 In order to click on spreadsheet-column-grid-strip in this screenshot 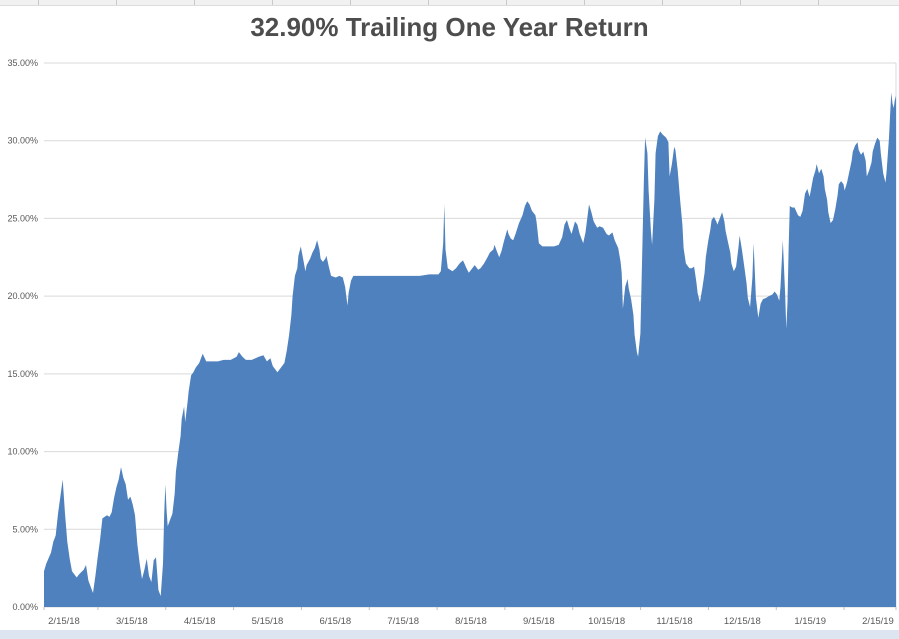, I will do `click(449, 3)`.